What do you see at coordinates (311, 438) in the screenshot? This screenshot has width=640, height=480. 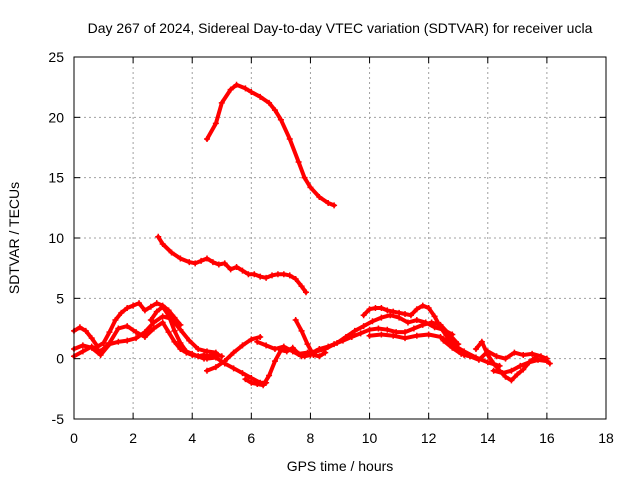 I see `x-tick-label: 8` at bounding box center [311, 438].